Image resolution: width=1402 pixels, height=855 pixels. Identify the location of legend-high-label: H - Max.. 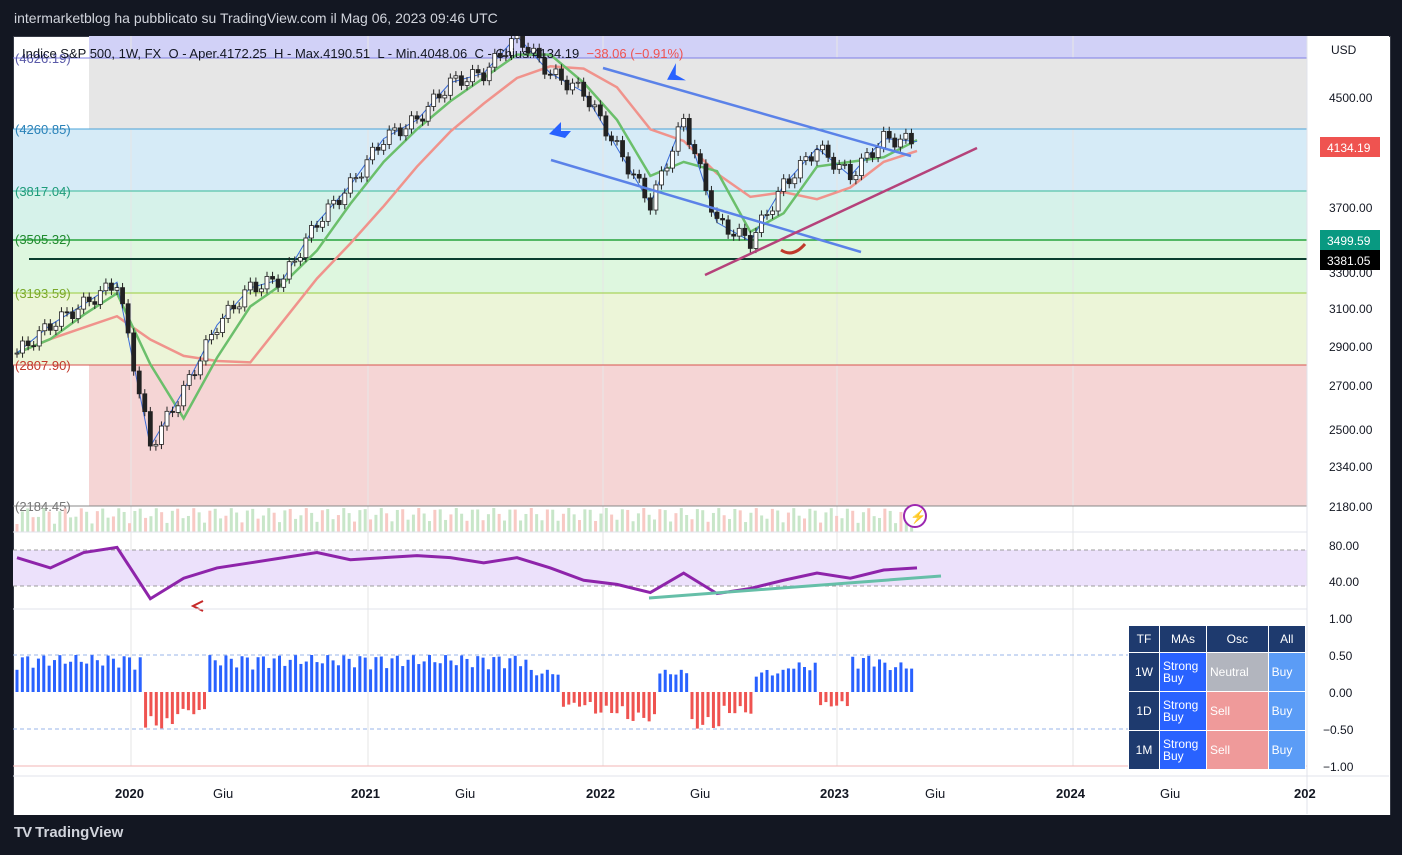
(299, 53).